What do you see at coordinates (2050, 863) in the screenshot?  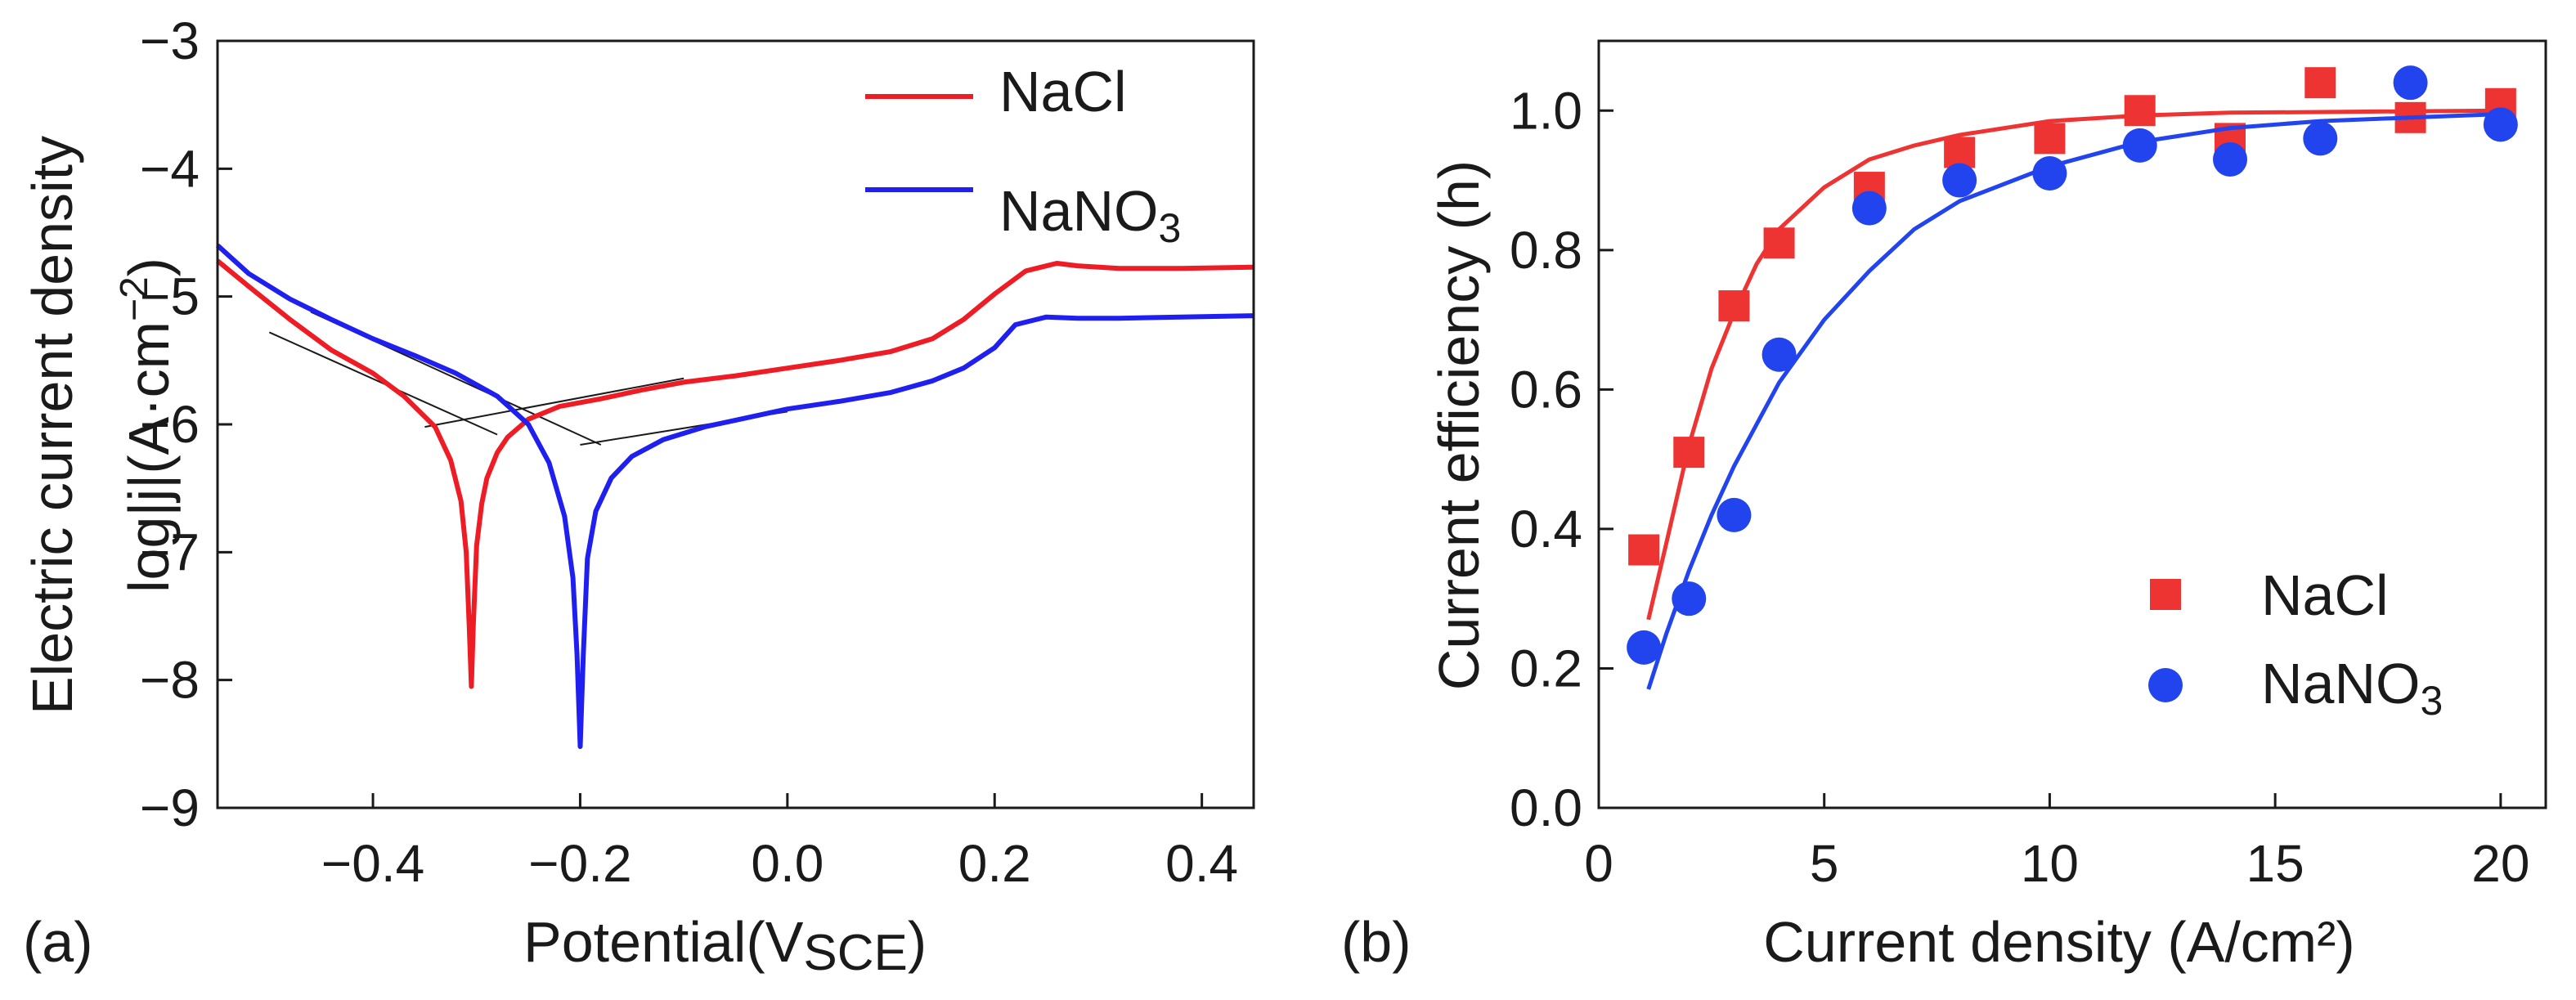 I see `chart-b-x-tick-label-2: 10` at bounding box center [2050, 863].